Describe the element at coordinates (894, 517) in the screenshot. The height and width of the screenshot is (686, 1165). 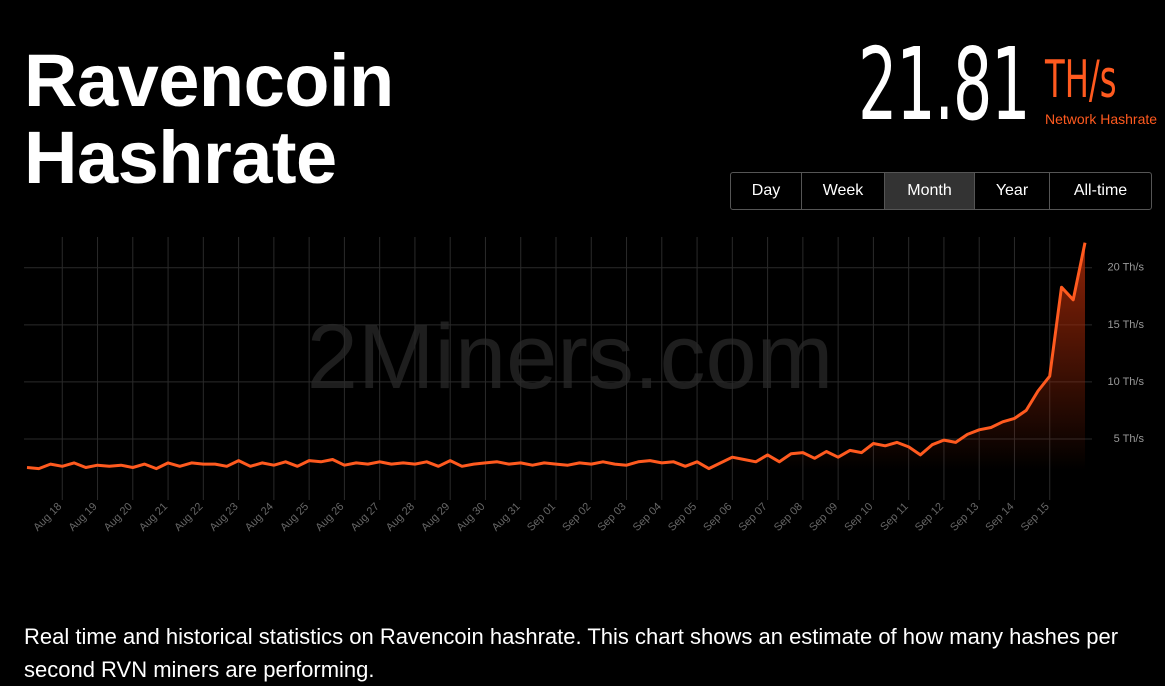
I see `x-tick-label: Sep 11` at that location.